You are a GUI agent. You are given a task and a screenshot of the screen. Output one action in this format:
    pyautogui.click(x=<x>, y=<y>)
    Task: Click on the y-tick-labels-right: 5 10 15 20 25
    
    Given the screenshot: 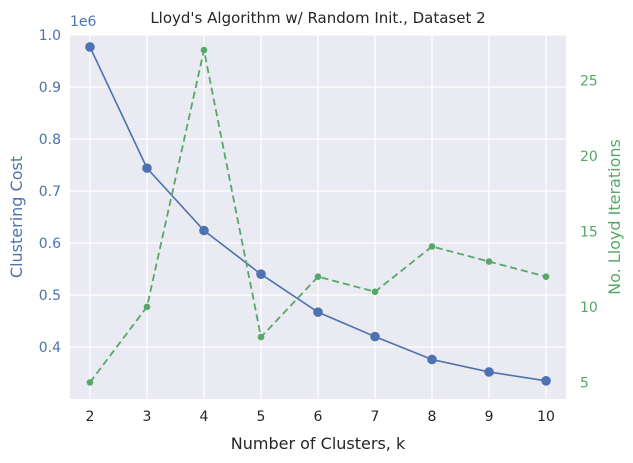 What is the action you would take?
    pyautogui.click(x=589, y=232)
    